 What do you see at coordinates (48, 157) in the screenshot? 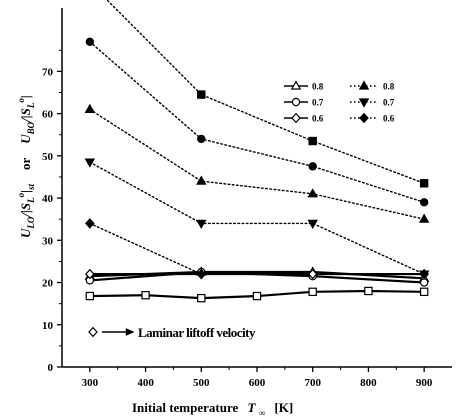
I see `y-tick-label-50: 50` at bounding box center [48, 157].